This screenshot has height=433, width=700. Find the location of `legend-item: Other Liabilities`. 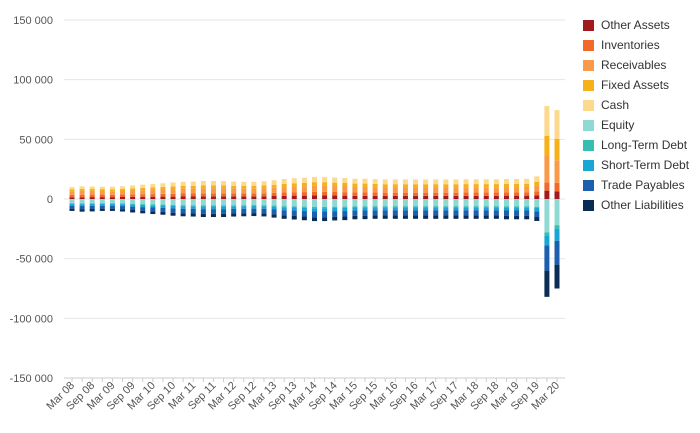

legend-item: Other Liabilities is located at coordinates (636, 205).